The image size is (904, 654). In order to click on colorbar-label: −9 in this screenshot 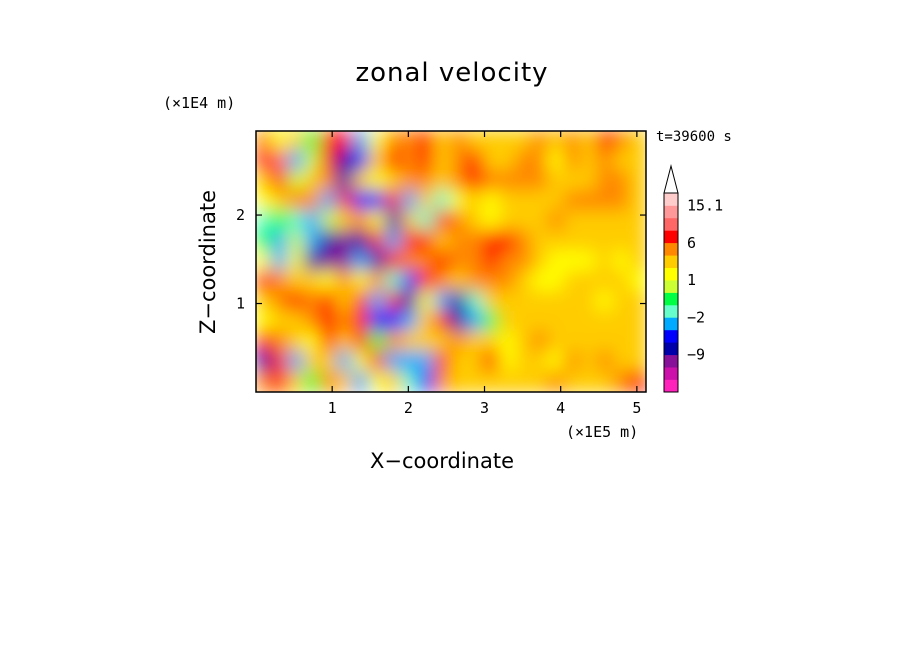, I will do `click(696, 355)`.